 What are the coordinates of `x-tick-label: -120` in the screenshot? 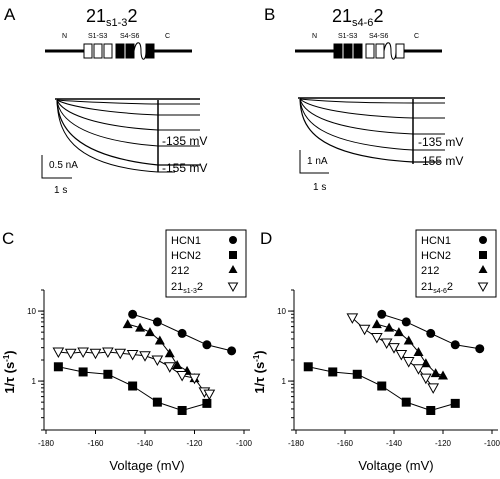 It's located at (443, 443).